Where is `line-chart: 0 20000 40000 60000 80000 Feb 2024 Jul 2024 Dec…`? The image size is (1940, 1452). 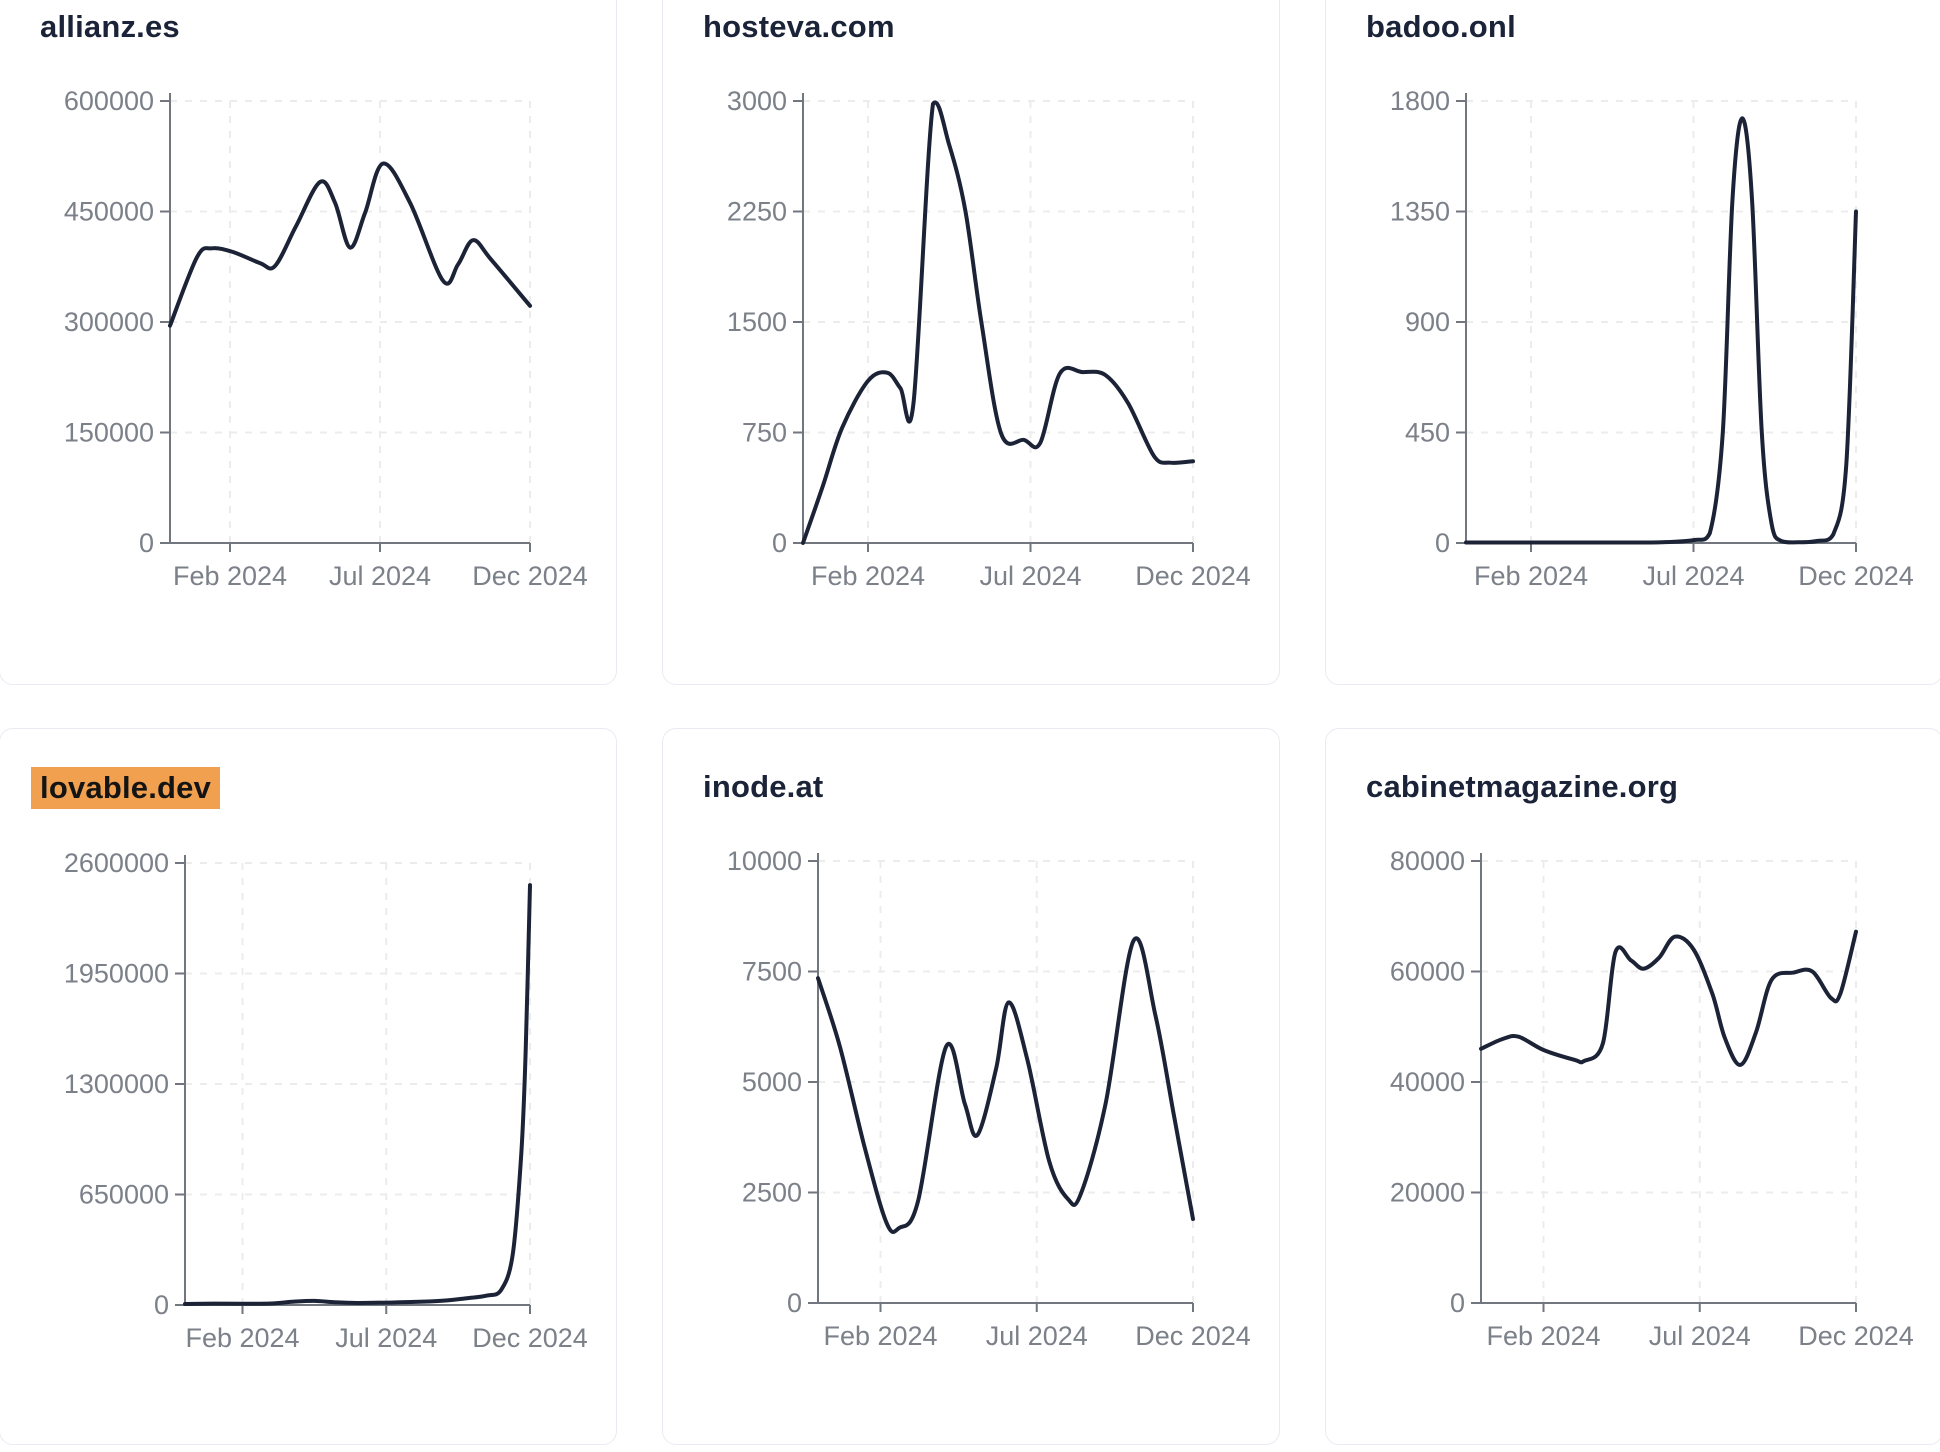
line-chart: 0 20000 40000 60000 80000 Feb 2024 Jul 2024 Dec… is located at coordinates (1640, 1113).